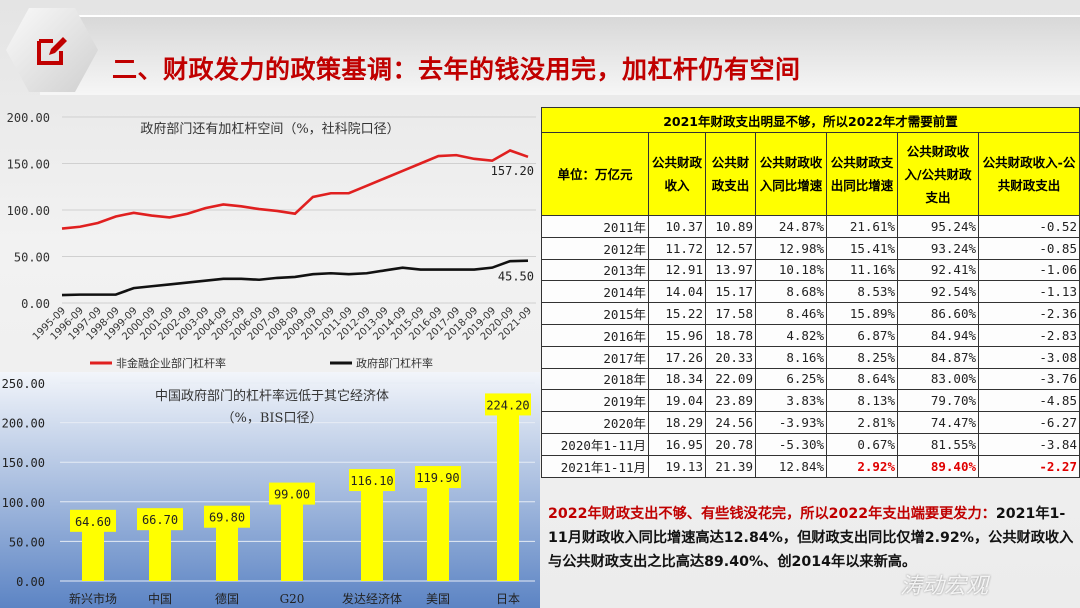  I want to click on table-row: 2017年 17.26 20.33 8.16% 8.25% 84.87% -3.08, so click(810, 357).